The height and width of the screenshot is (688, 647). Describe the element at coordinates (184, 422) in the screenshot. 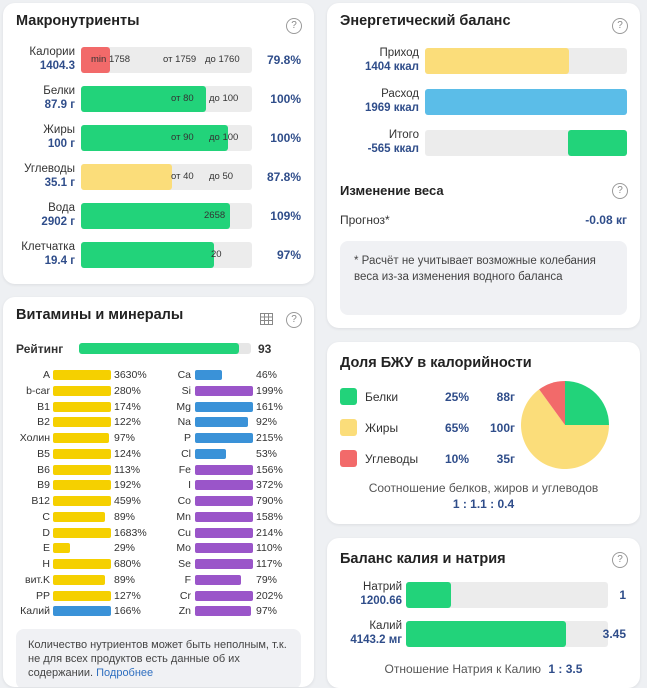

I see `vitamin-name: Na` at that location.